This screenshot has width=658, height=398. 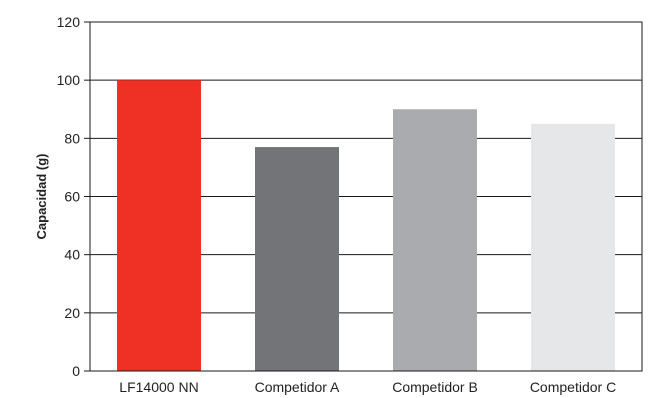 What do you see at coordinates (159, 226) in the screenshot?
I see `bar-lf14000-nn` at bounding box center [159, 226].